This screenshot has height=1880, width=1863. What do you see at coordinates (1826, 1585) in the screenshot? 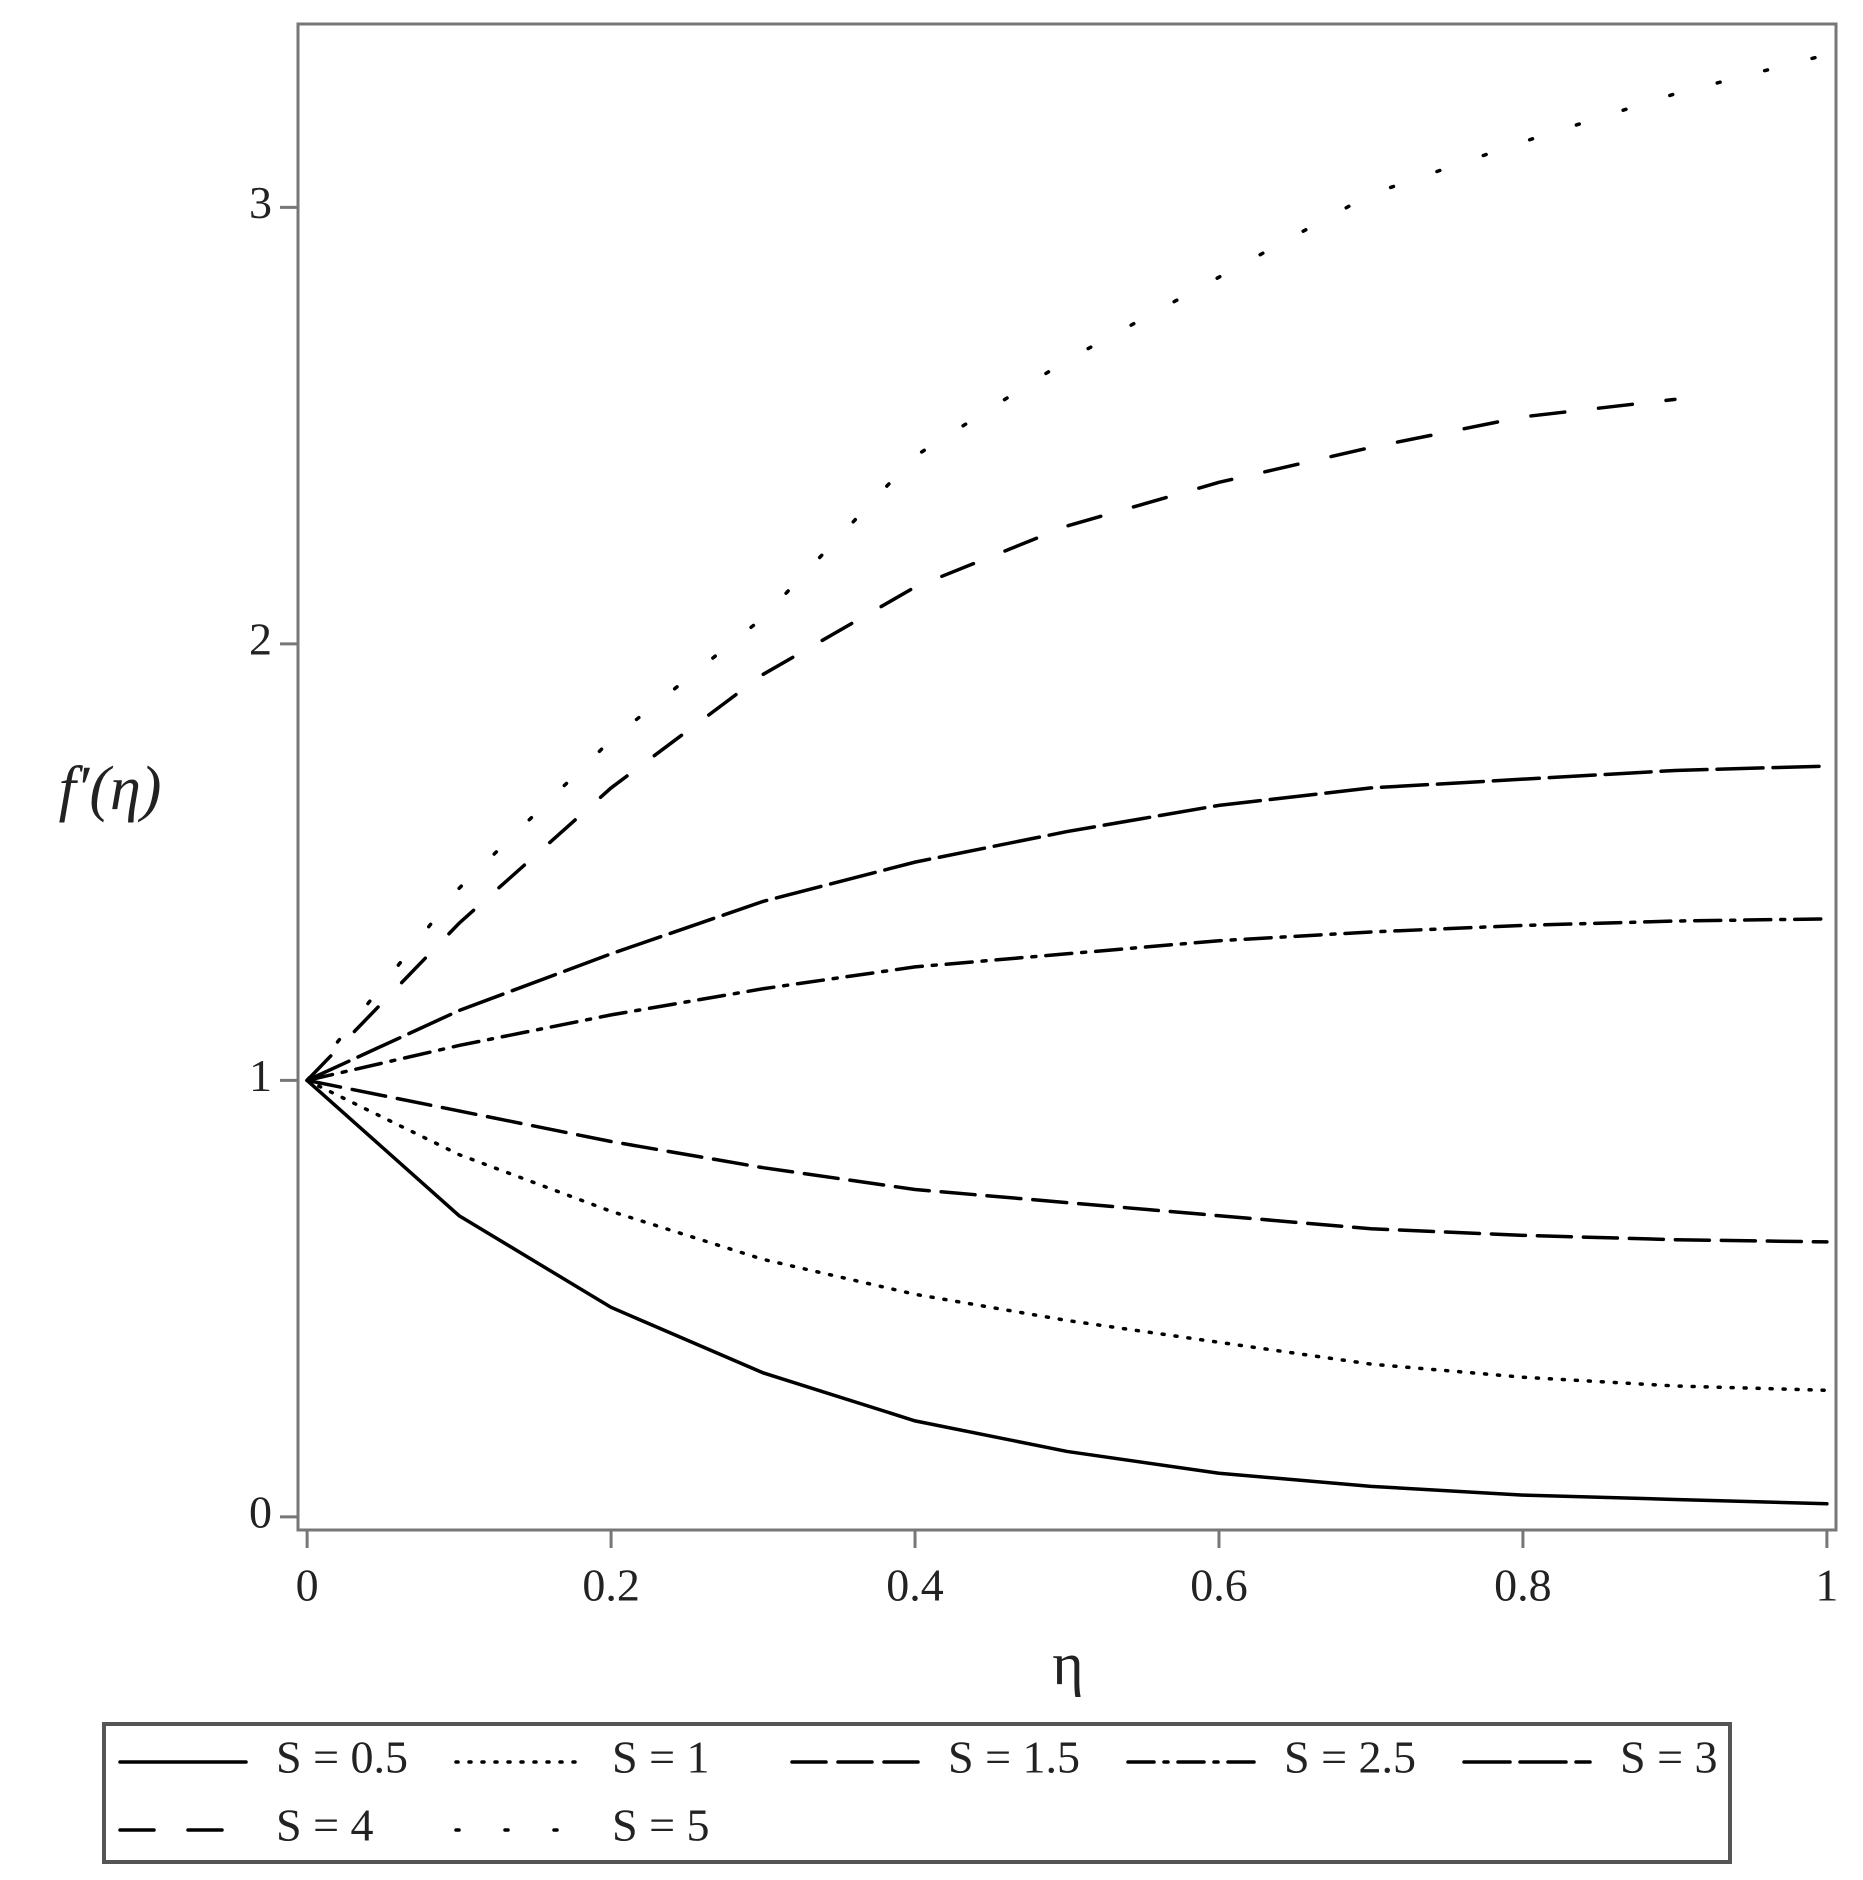
I see `x-tick-label: 1` at bounding box center [1826, 1585].